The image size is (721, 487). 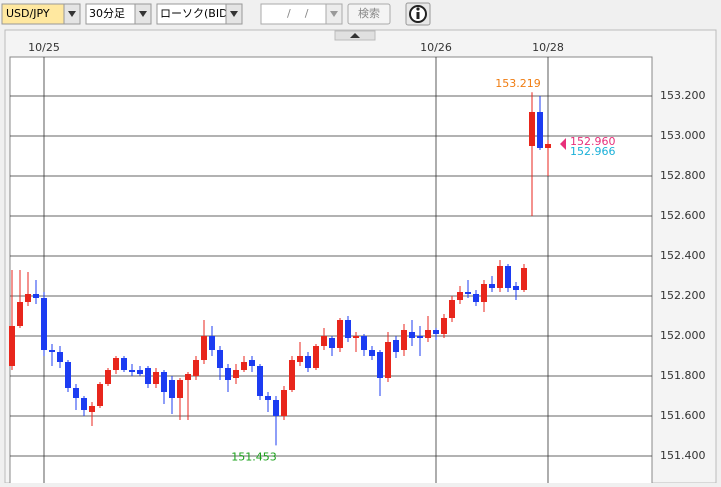 What do you see at coordinates (355, 35) in the screenshot?
I see `collapse-arrow` at bounding box center [355, 35].